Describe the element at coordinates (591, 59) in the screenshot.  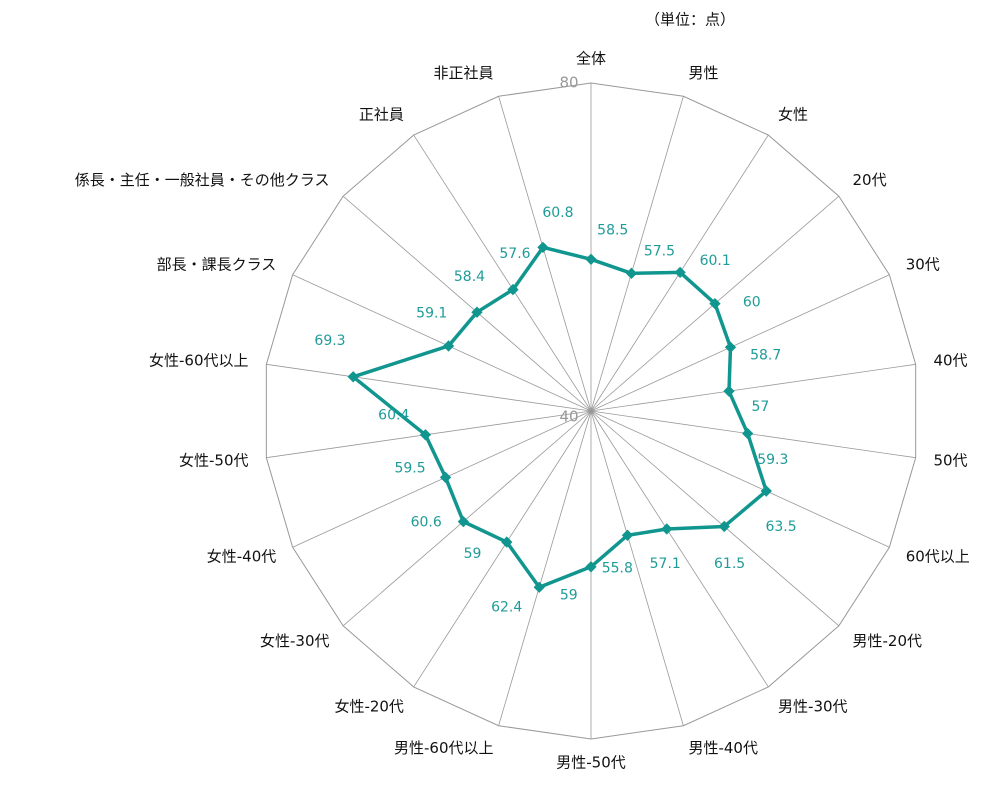
I see `category-label: 全体` at that location.